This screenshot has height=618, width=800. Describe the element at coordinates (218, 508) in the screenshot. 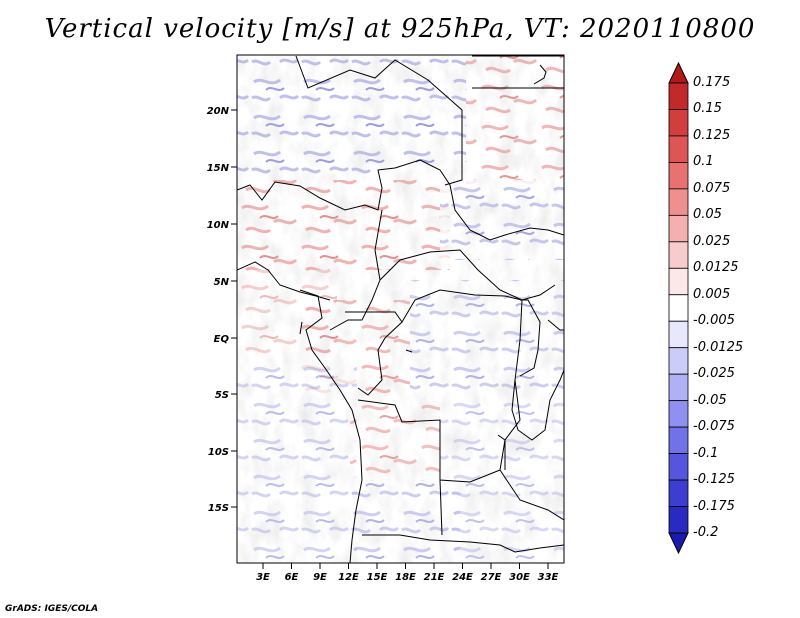

I see `lat-tick-label: 15S` at that location.